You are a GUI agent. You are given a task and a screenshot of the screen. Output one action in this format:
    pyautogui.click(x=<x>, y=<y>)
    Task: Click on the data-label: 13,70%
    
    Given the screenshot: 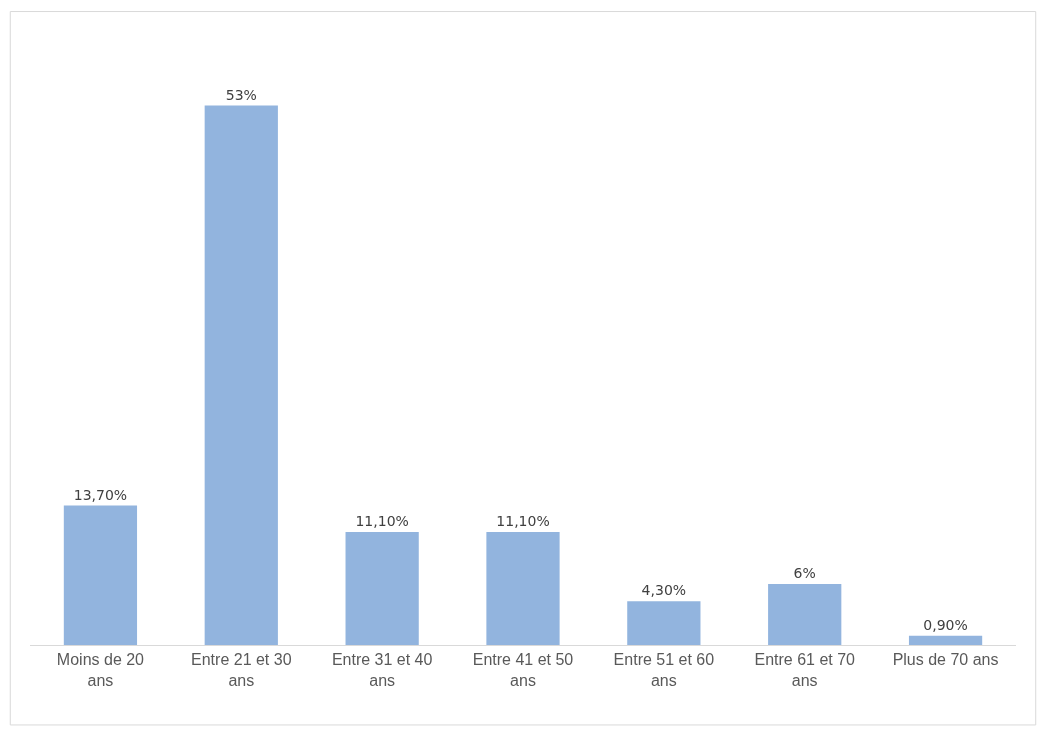 What is the action you would take?
    pyautogui.click(x=100, y=494)
    